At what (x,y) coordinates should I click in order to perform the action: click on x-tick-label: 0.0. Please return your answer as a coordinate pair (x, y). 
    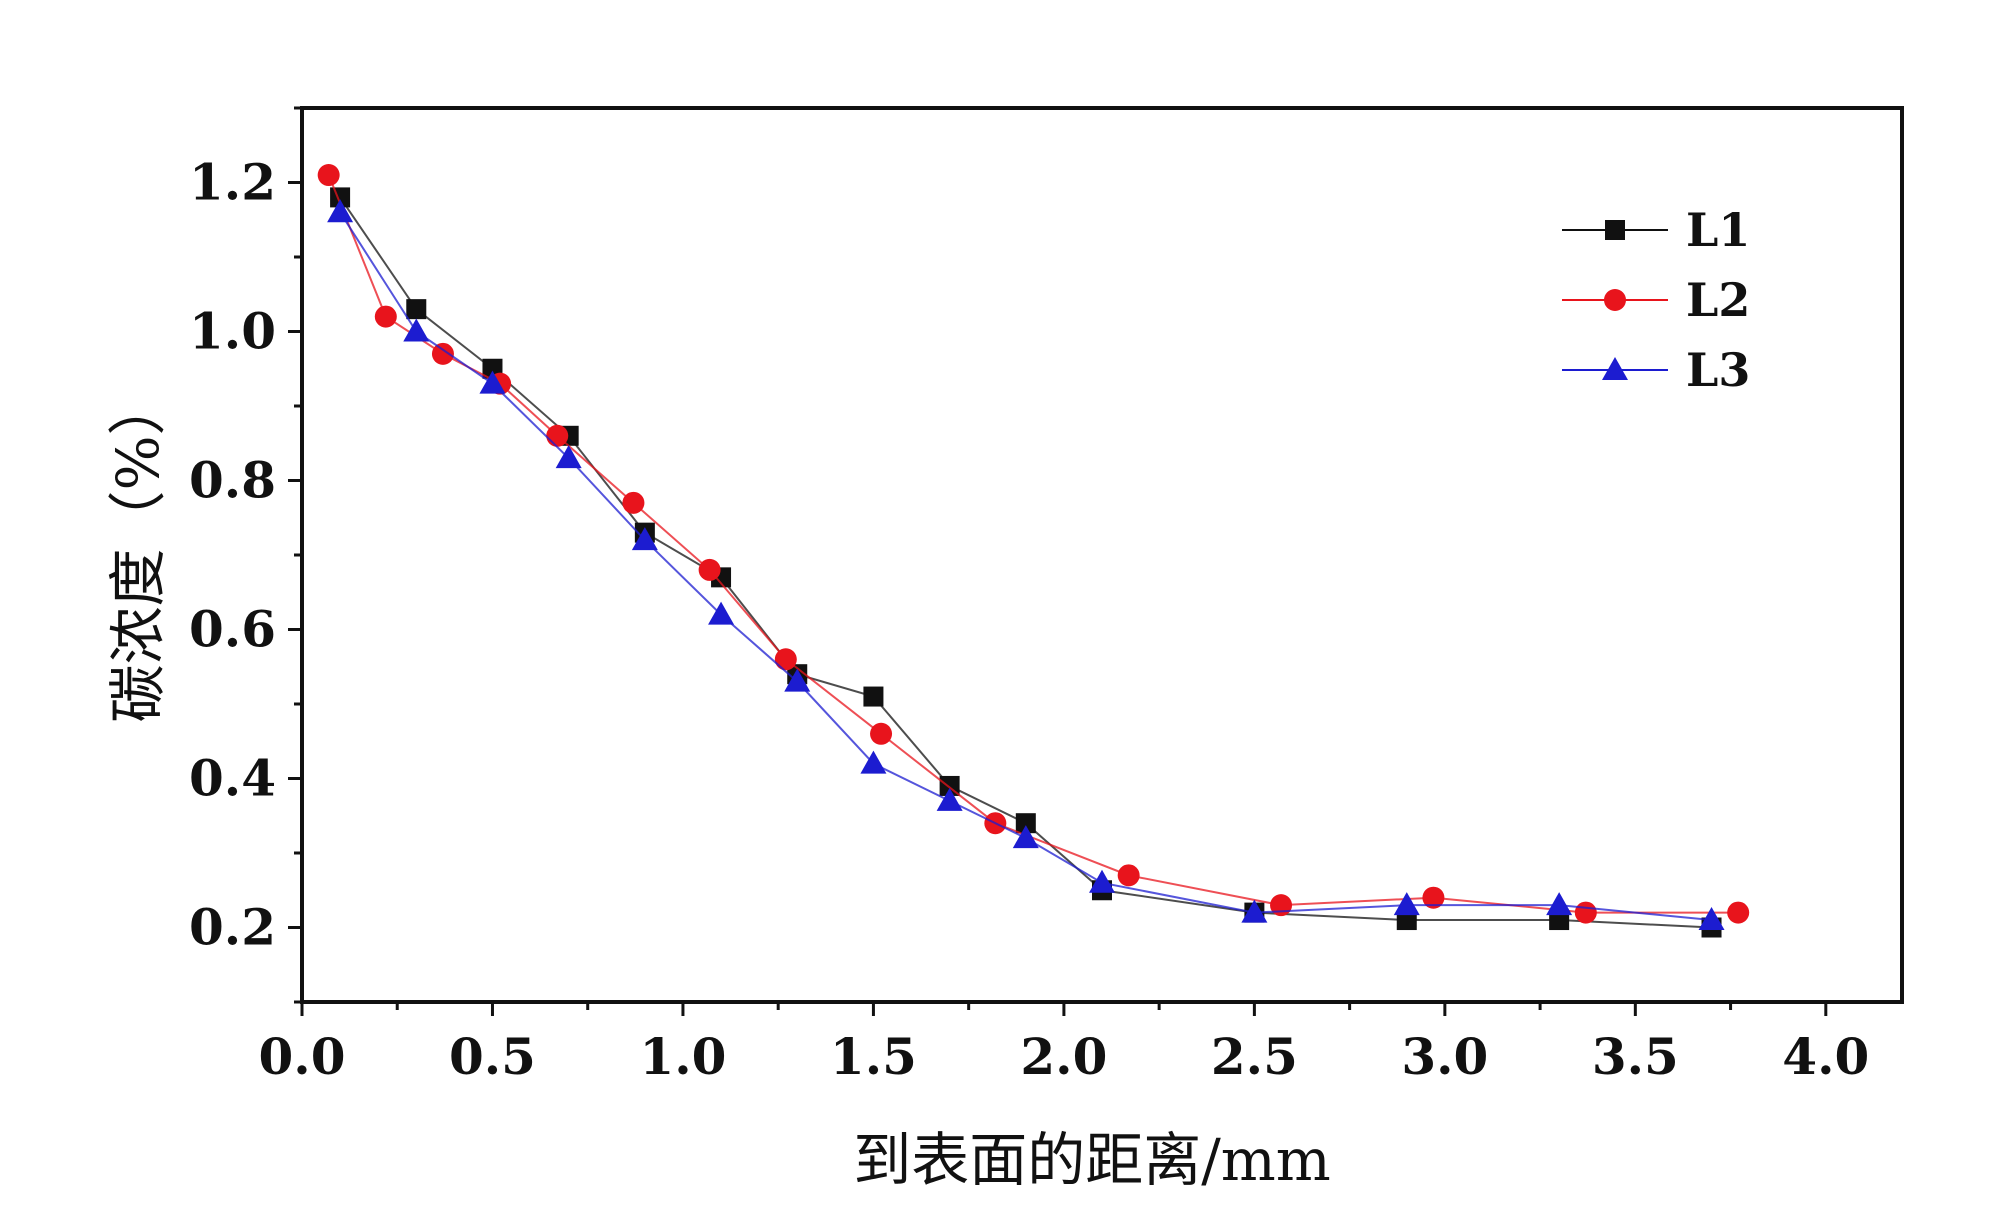
    Looking at the image, I should click on (302, 1056).